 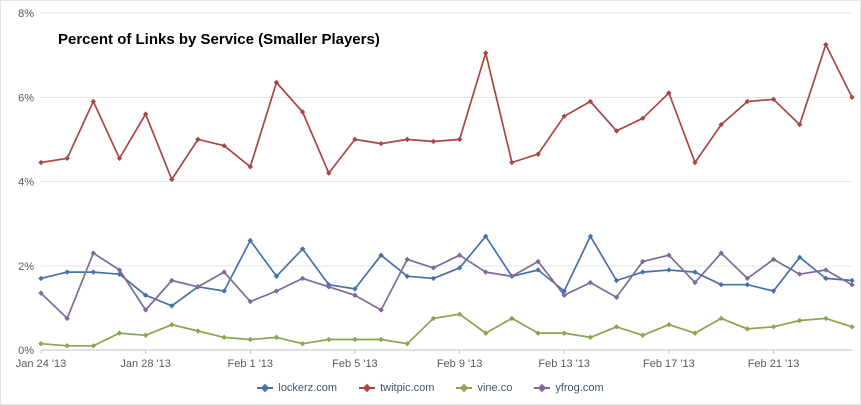 What do you see at coordinates (569, 388) in the screenshot?
I see `legend-item-yfrog: yfrog.com` at bounding box center [569, 388].